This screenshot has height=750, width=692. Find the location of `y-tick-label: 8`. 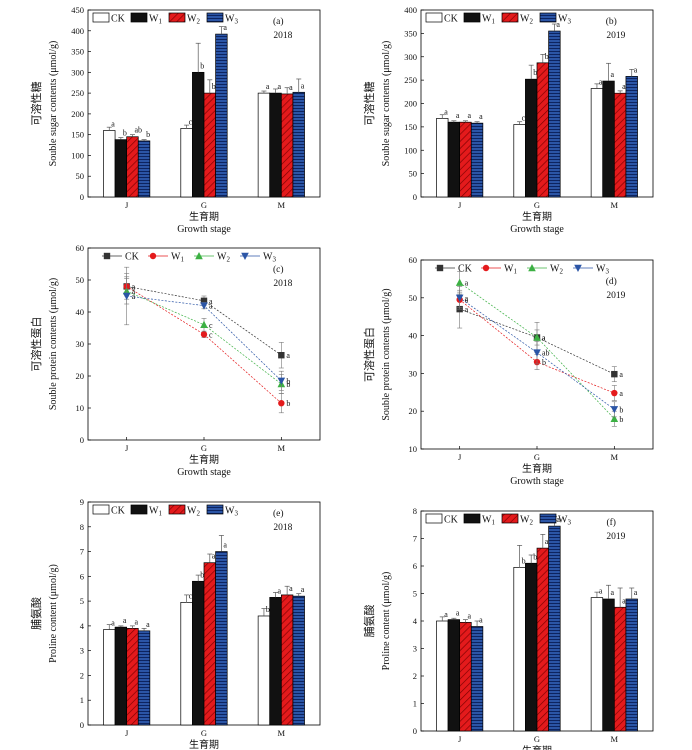

y-tick-label: 8 is located at coordinates (415, 511).